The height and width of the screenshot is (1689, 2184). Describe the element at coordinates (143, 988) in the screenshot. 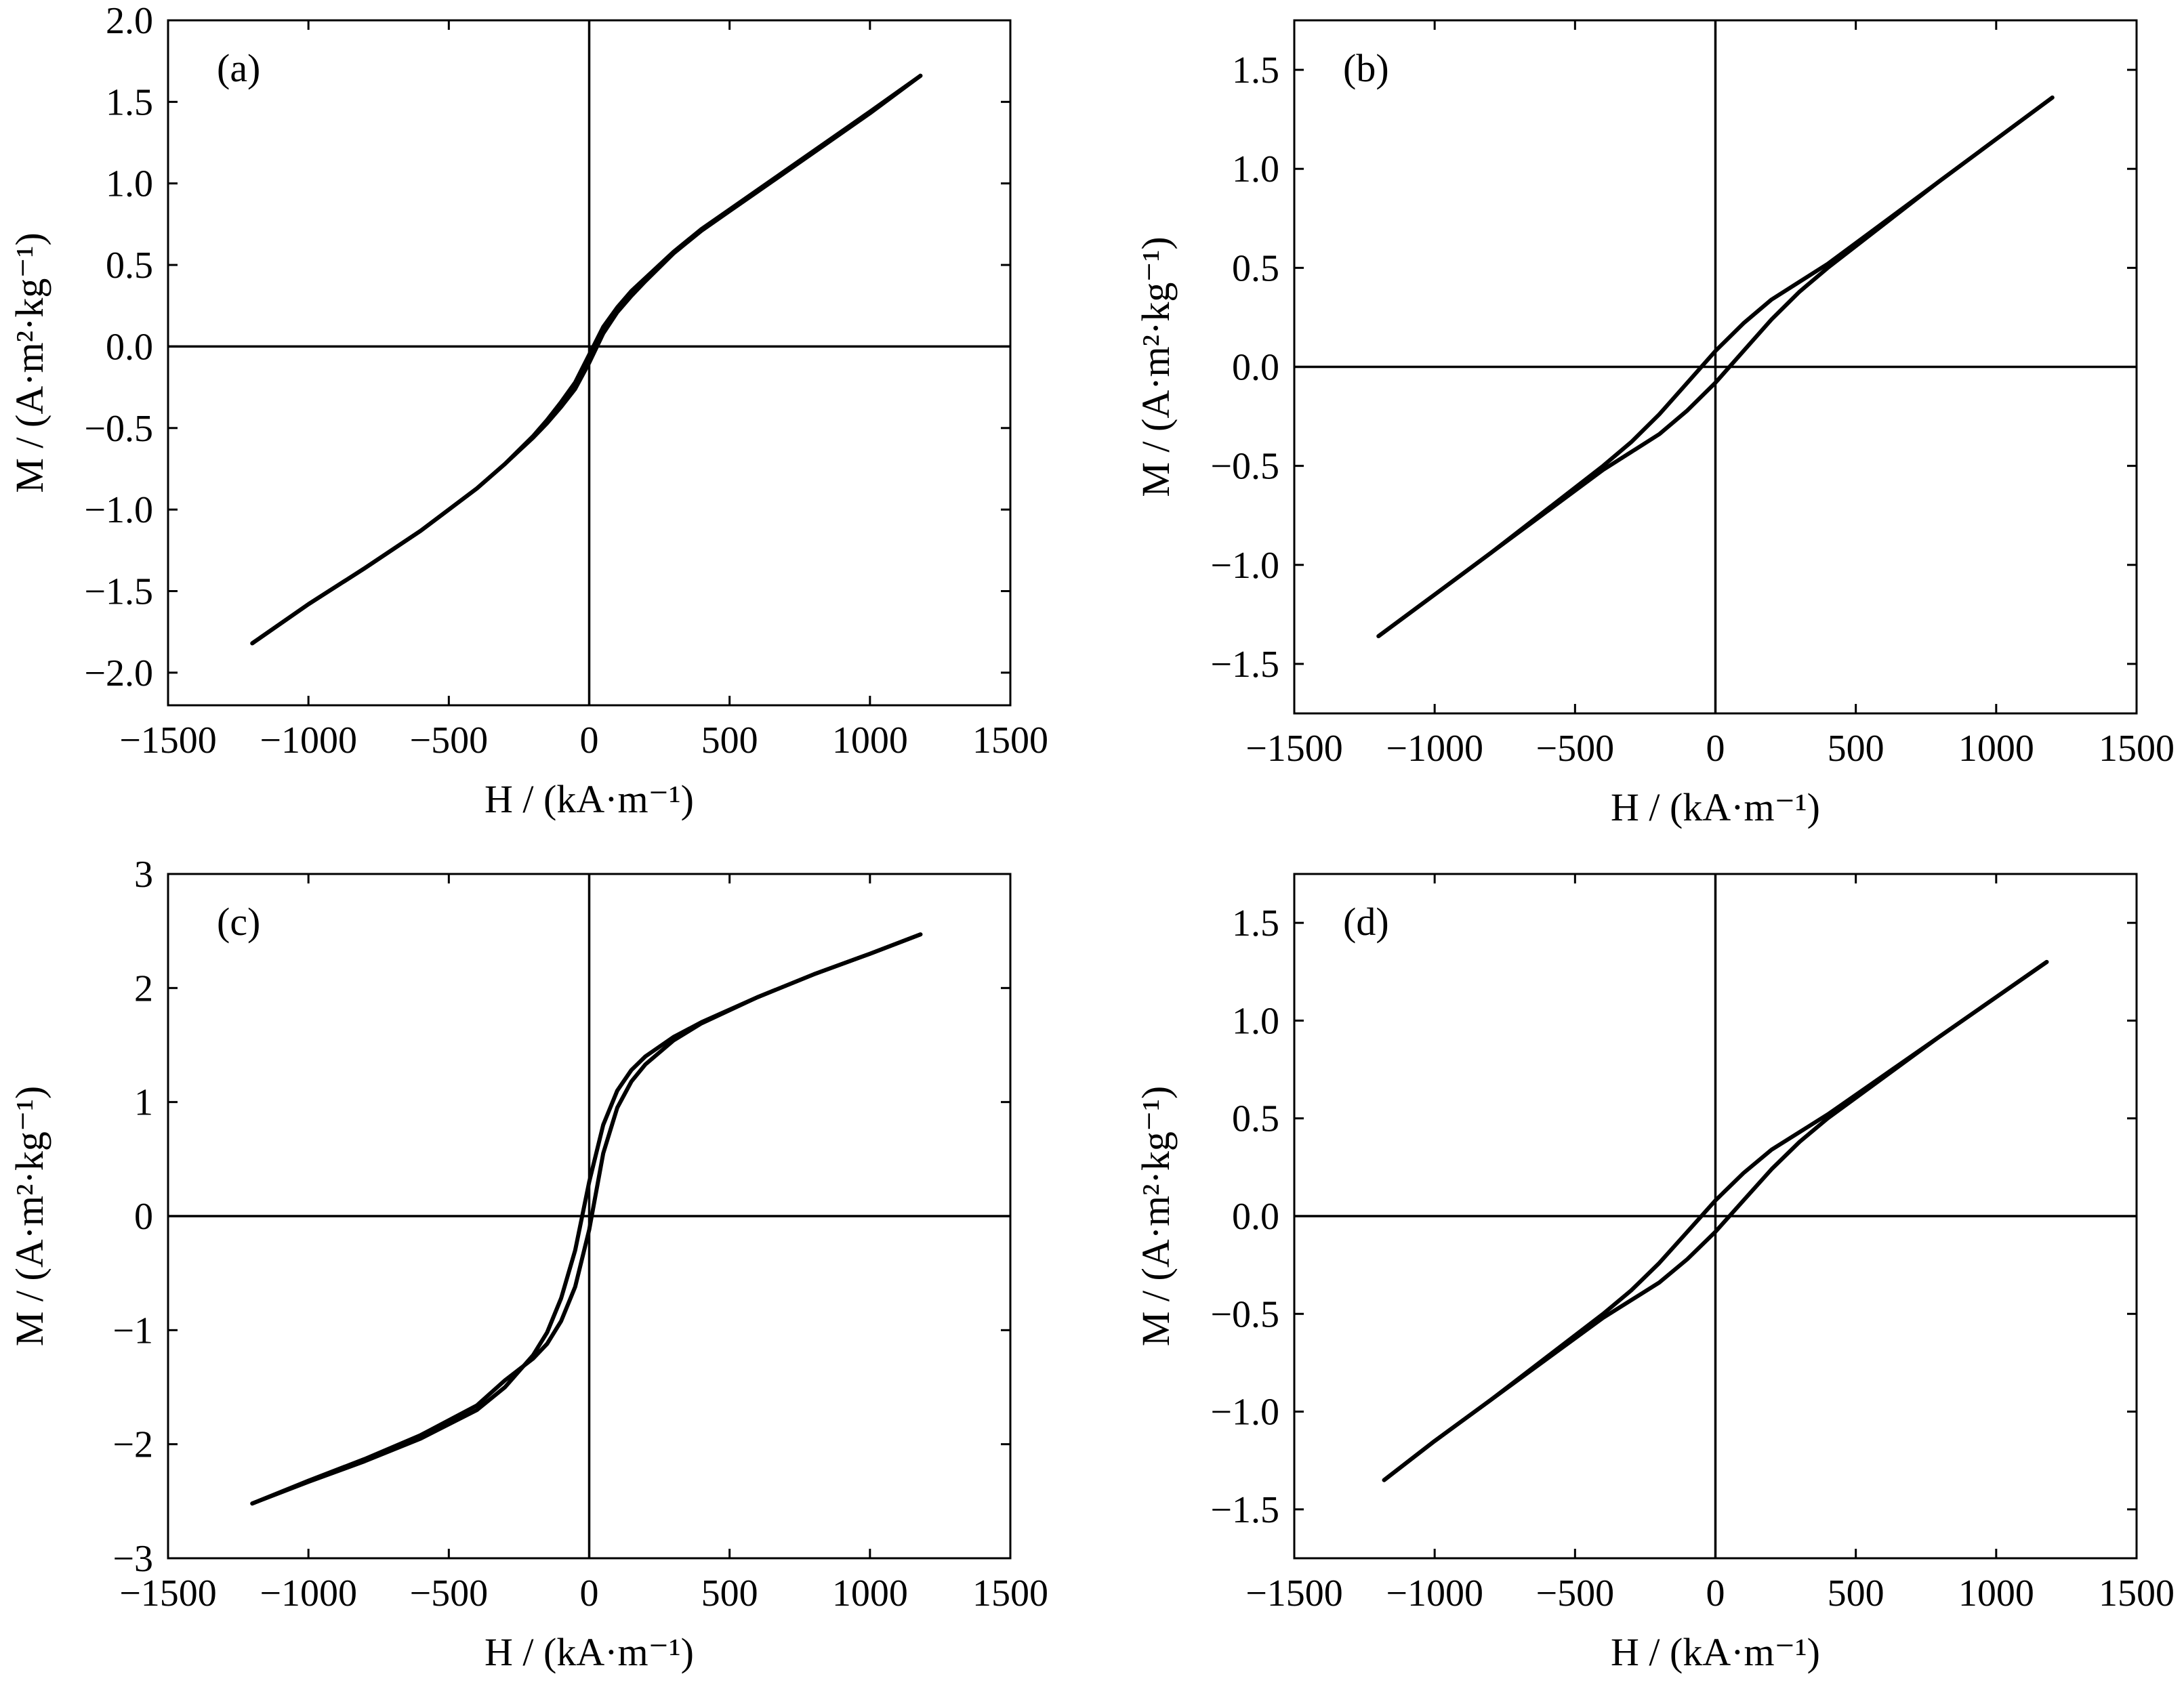

I see `y-tick-label: 2` at that location.